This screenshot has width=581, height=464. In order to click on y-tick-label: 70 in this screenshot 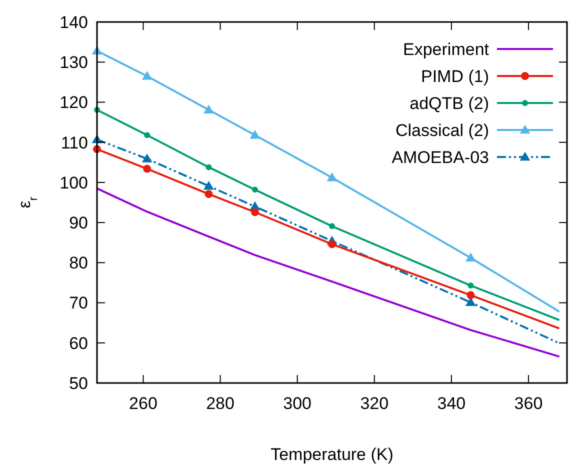, I will do `click(78, 303)`.